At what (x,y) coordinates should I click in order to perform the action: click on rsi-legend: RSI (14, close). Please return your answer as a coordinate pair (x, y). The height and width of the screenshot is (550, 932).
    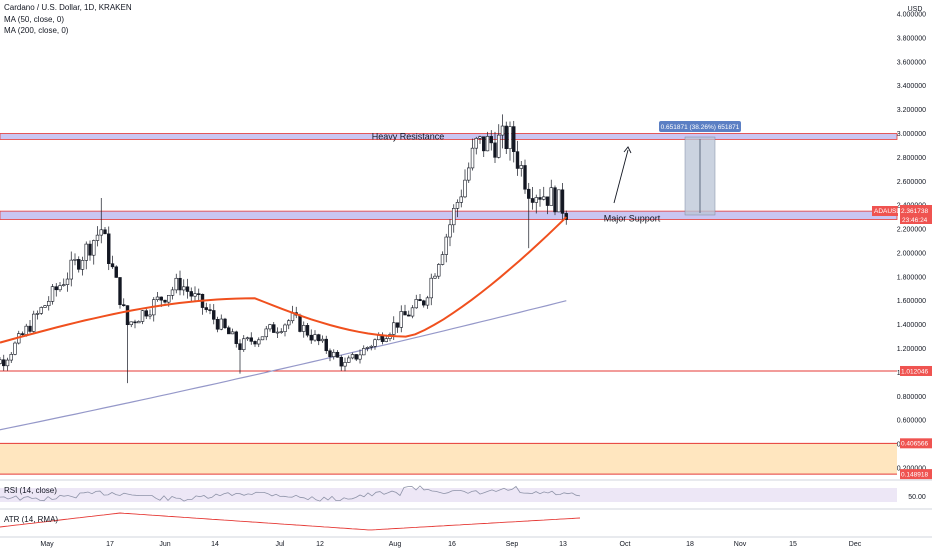
    Looking at the image, I should click on (30, 490).